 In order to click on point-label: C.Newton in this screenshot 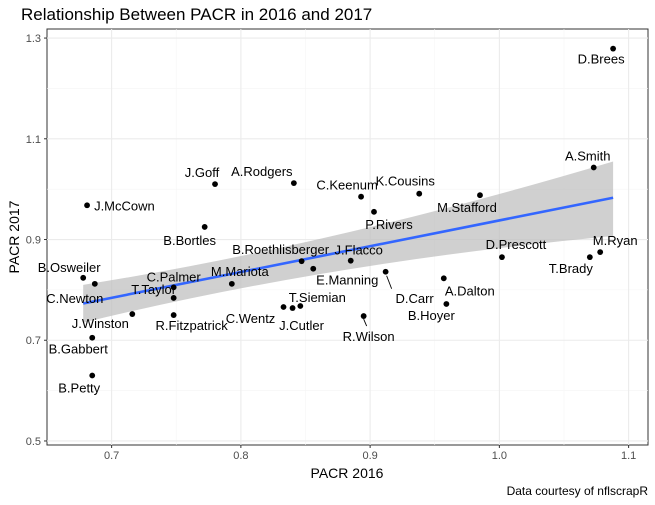, I will do `click(74, 298)`.